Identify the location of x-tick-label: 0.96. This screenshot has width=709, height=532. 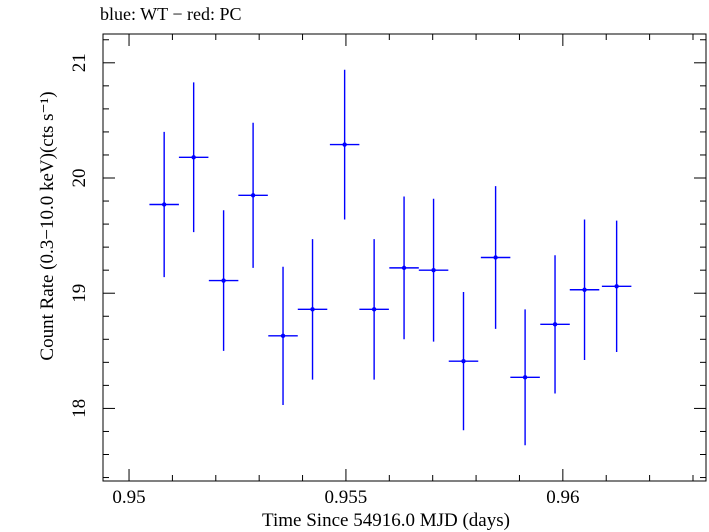
(562, 497).